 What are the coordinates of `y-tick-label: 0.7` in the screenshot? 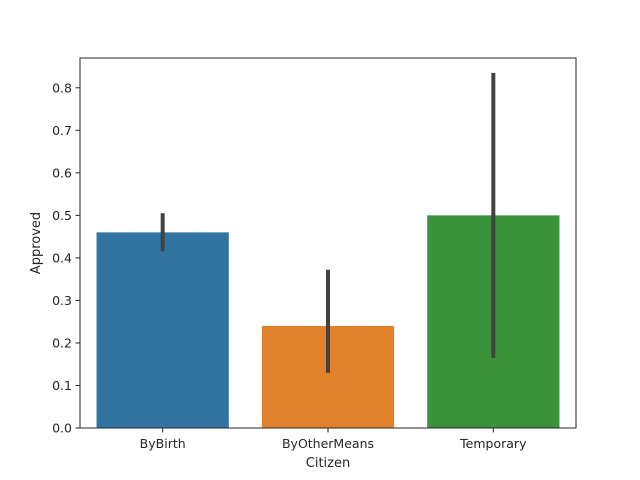 It's located at (62, 130).